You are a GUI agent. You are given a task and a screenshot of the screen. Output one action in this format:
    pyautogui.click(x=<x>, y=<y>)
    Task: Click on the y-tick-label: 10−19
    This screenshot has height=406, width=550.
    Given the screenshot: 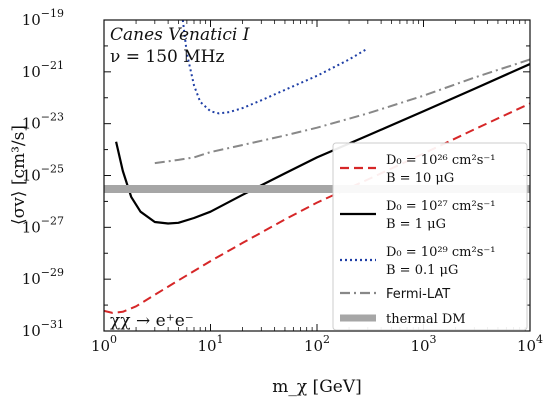 What is the action you would take?
    pyautogui.click(x=43, y=18)
    